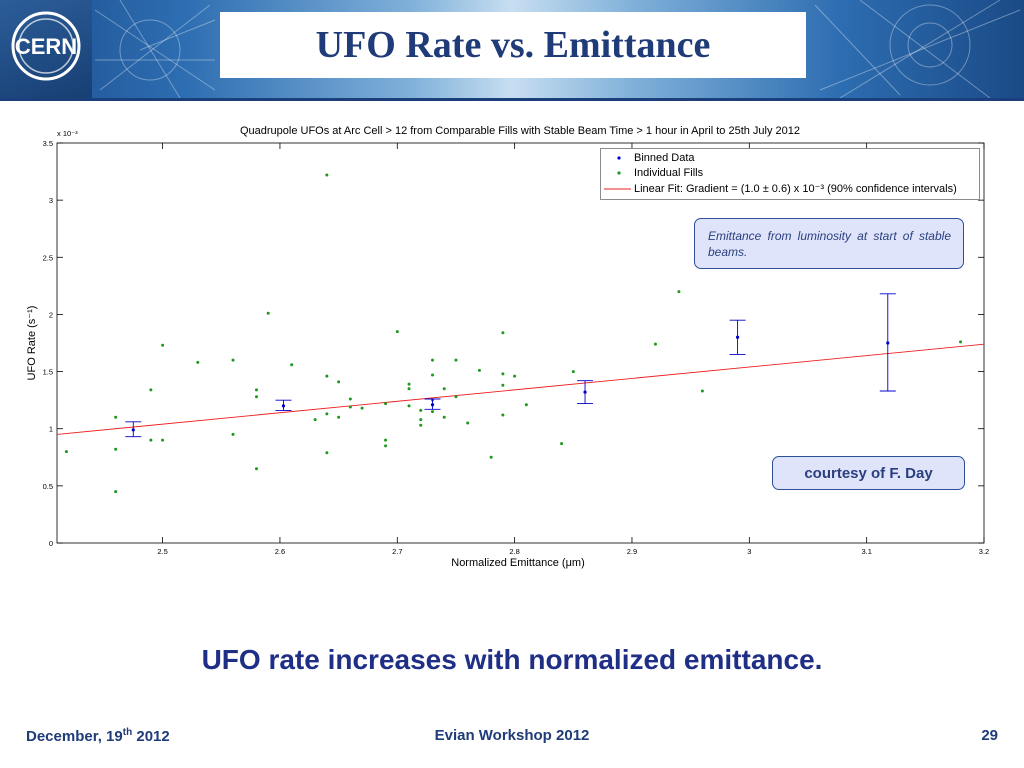  Describe the element at coordinates (517, 563) in the screenshot. I see `x-axis-label: Normalized Emittance (μm)` at that location.